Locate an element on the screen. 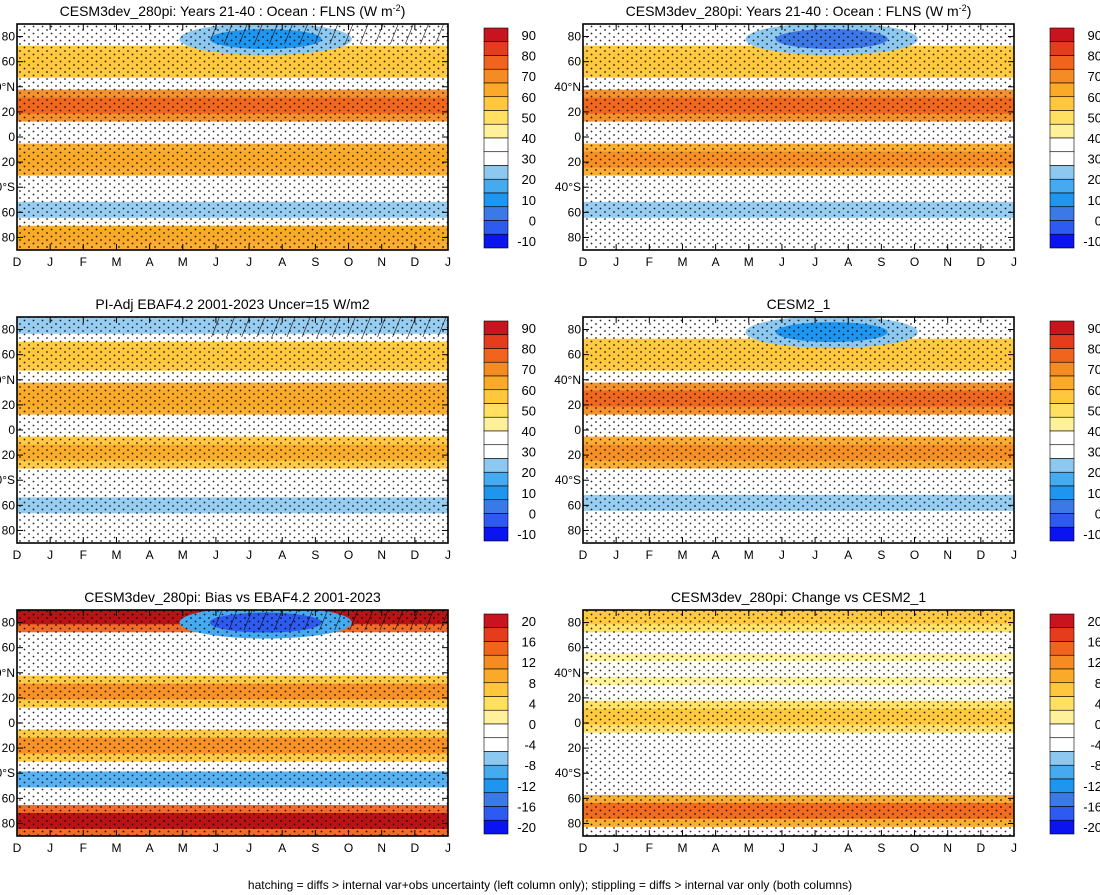 The width and height of the screenshot is (1100, 895). colorbar-label: 16 is located at coordinates (1094, 642).